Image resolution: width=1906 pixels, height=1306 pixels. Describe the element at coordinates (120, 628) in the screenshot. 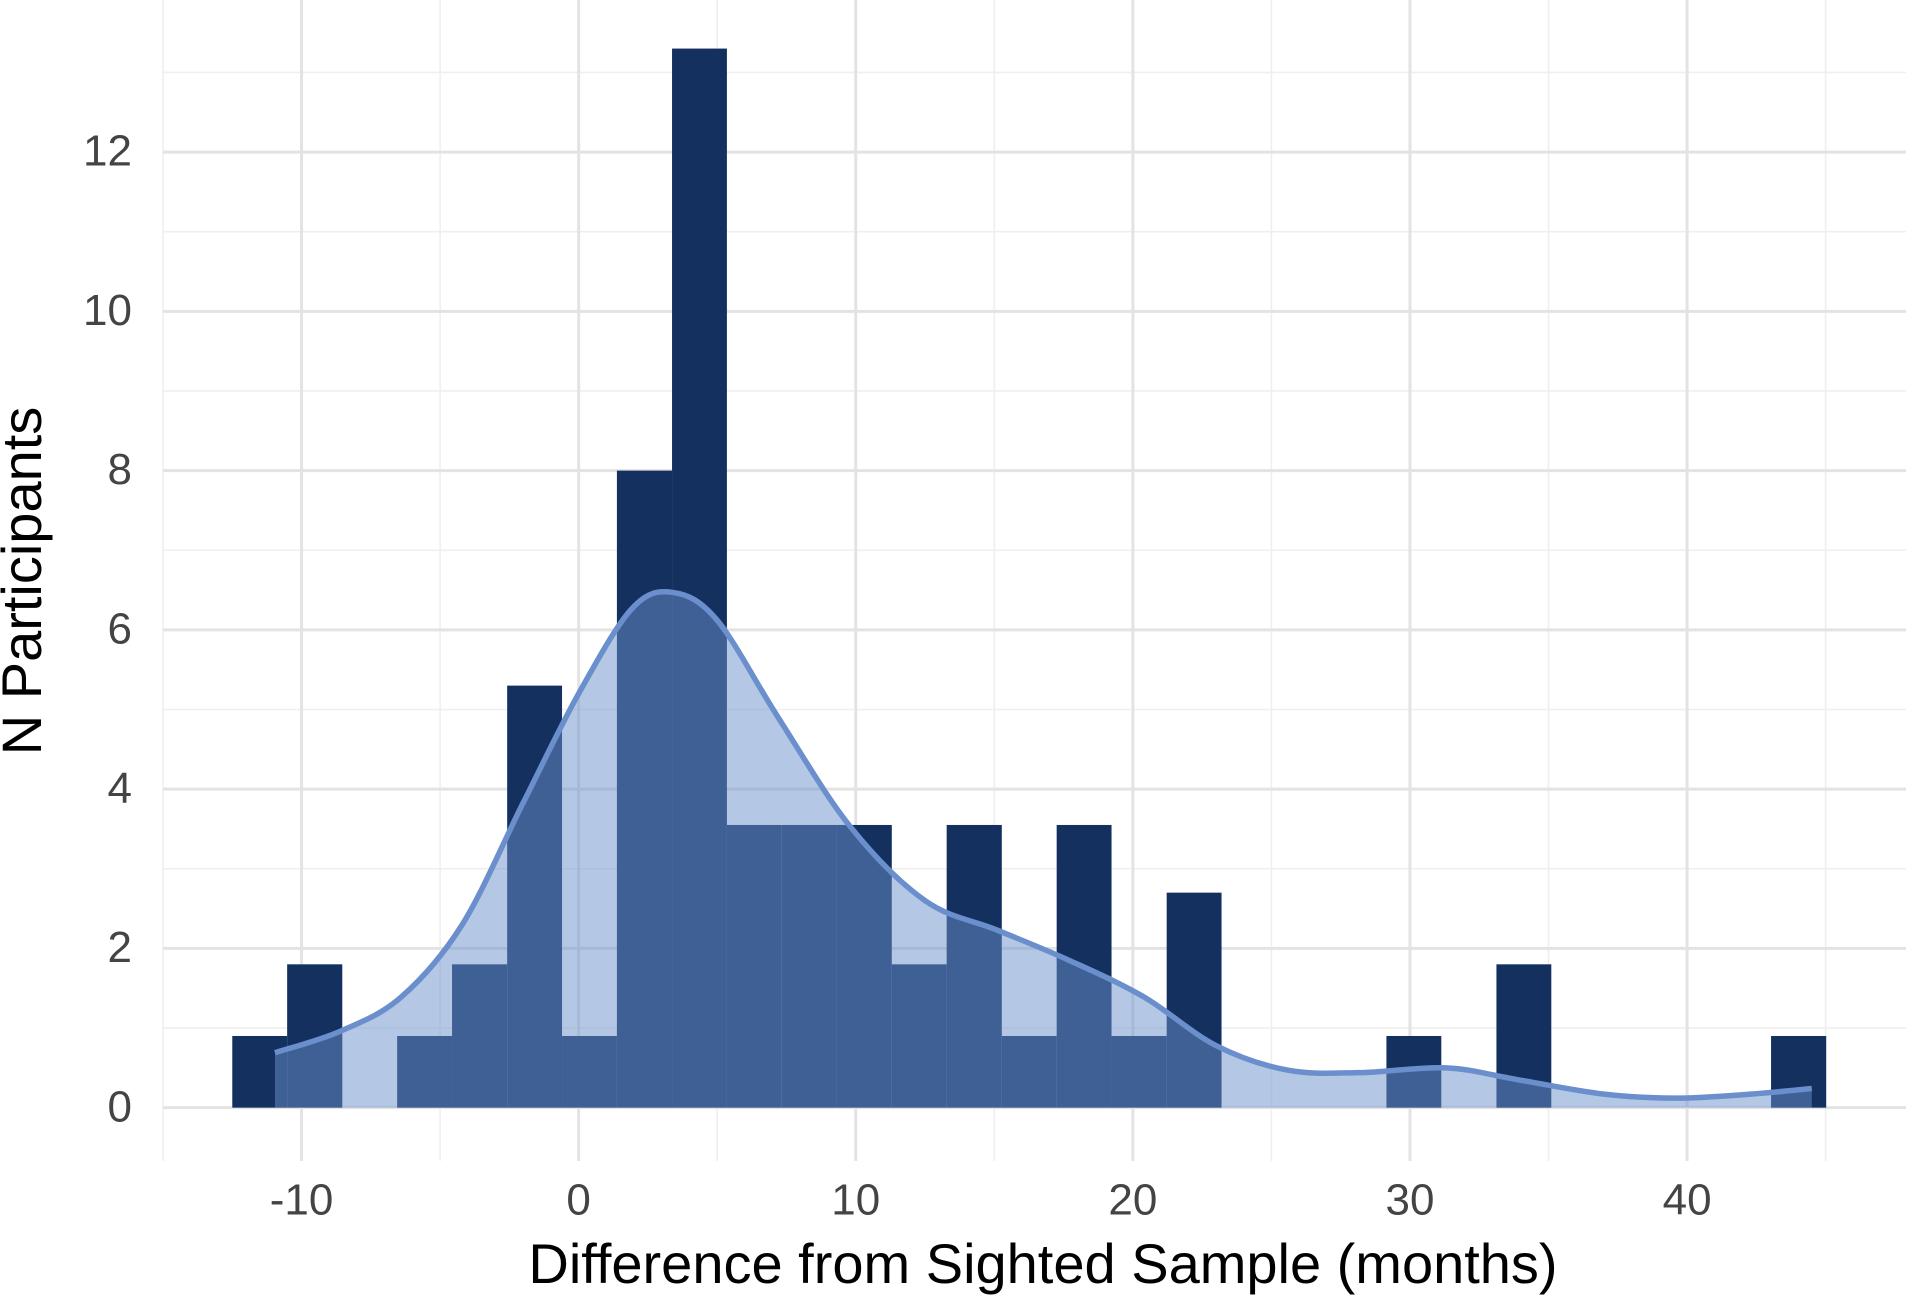

I see `y-tick-label: 6` at that location.